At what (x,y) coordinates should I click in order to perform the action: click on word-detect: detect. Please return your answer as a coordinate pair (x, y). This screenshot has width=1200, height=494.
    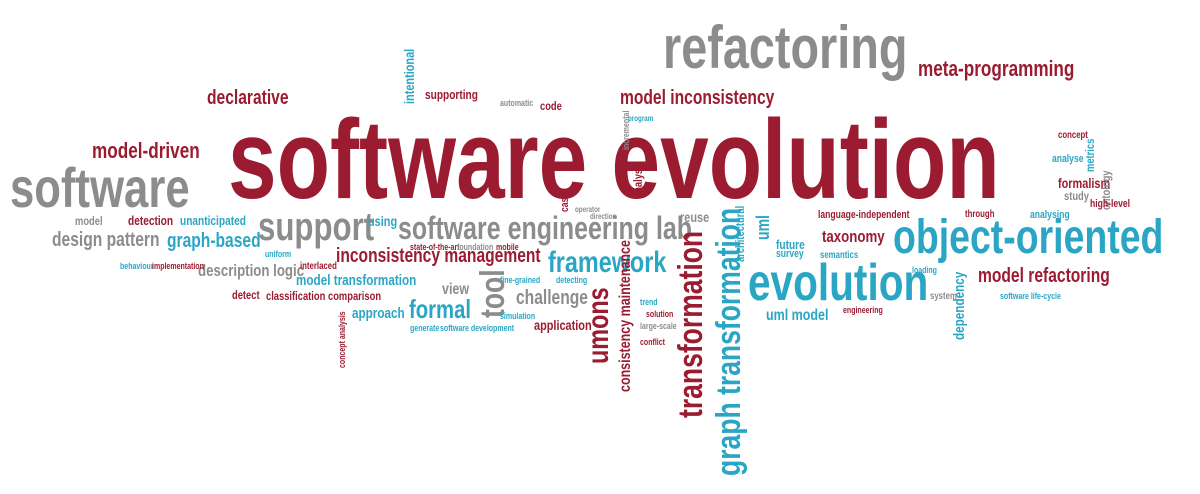
    Looking at the image, I should click on (246, 295).